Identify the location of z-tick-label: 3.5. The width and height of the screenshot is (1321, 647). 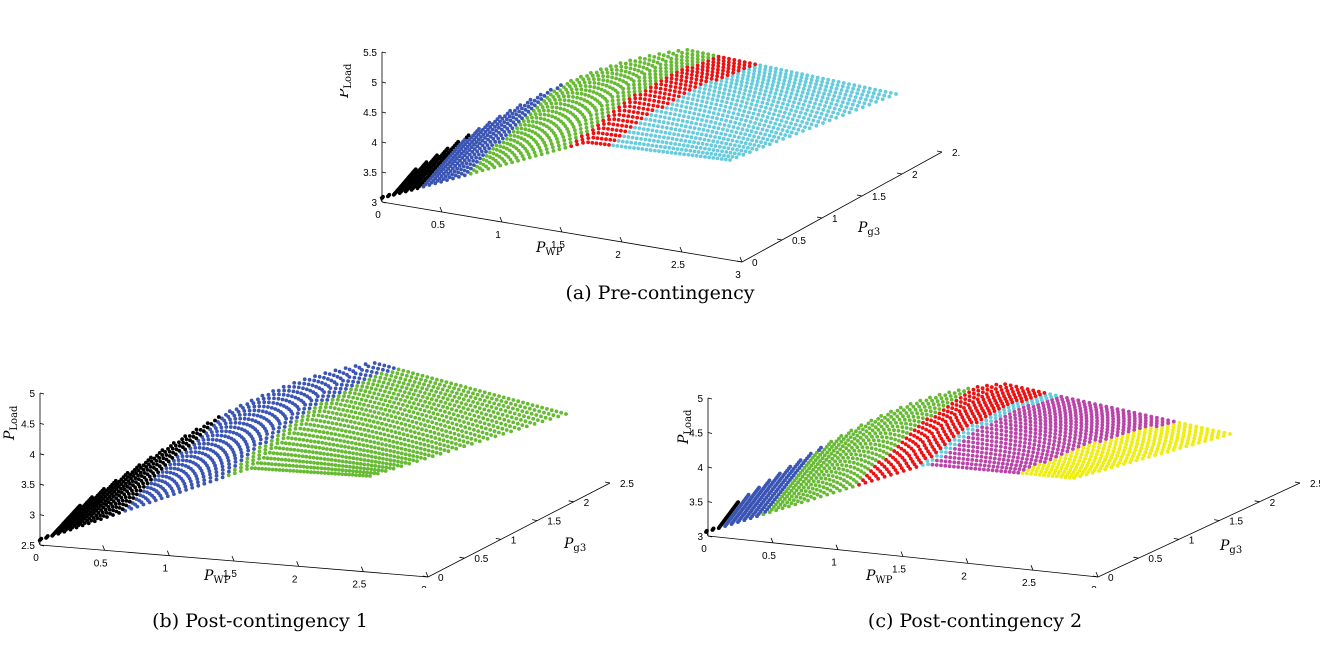
(370, 173).